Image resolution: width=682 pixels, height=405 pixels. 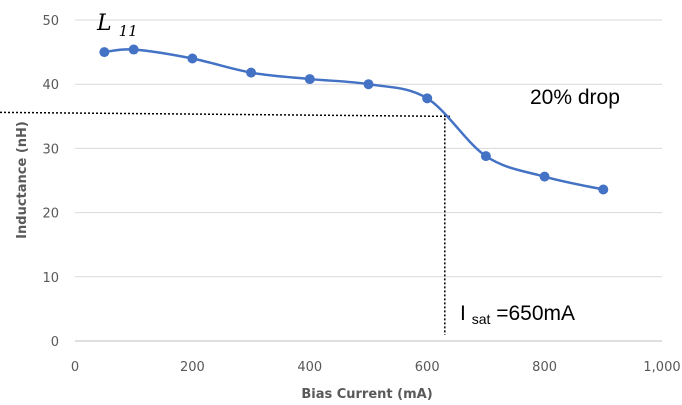 What do you see at coordinates (50, 214) in the screenshot?
I see `y-tick-label: 20` at bounding box center [50, 214].